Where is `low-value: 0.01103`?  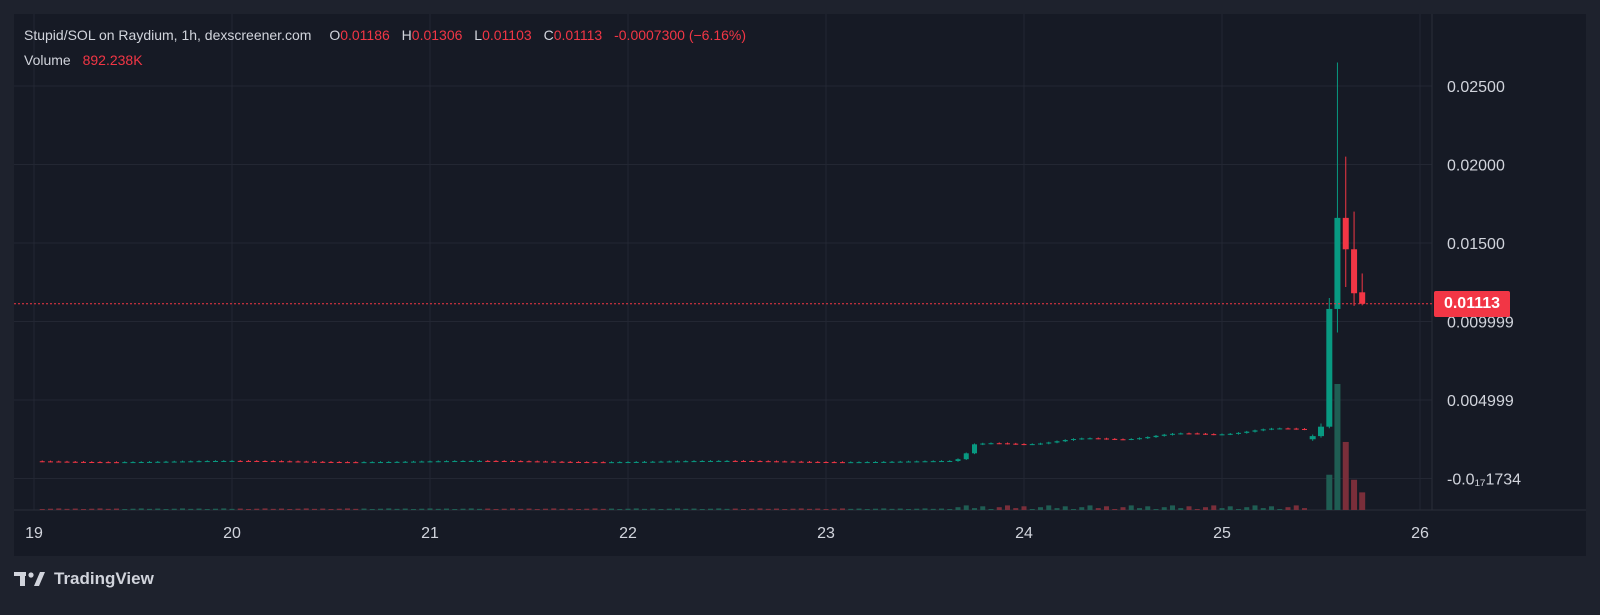
low-value: 0.01103 is located at coordinates (507, 35).